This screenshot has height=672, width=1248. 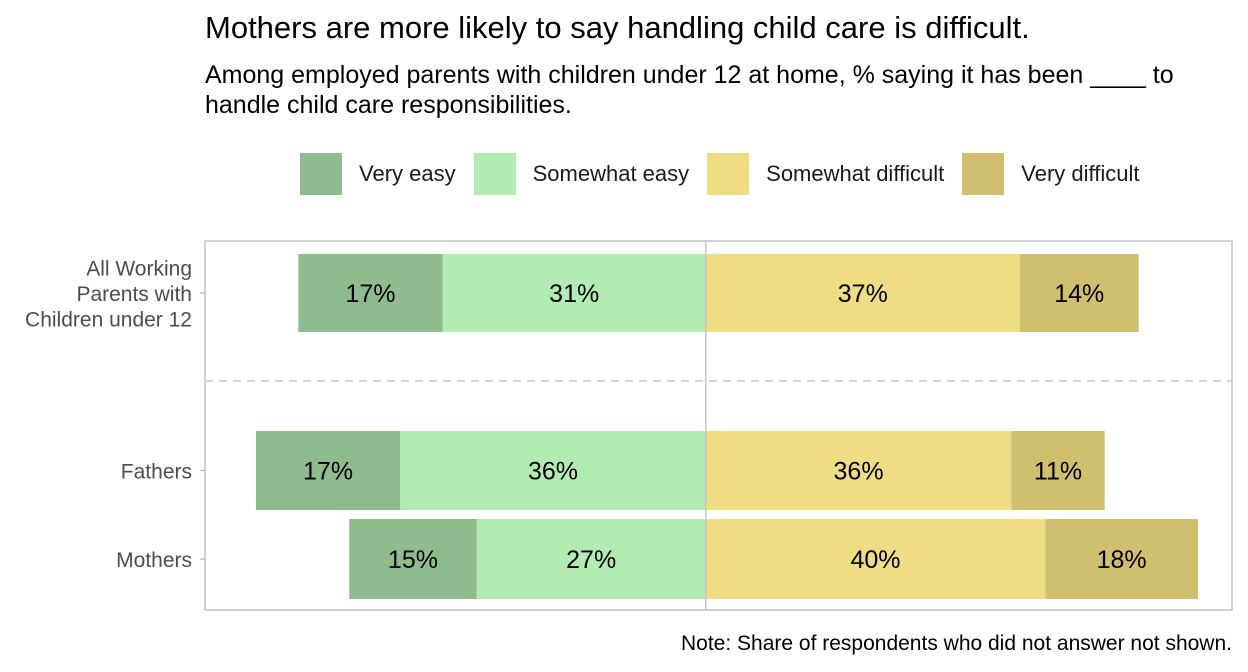 I want to click on data-label-somewhat-easy-1: 31%, so click(x=574, y=294).